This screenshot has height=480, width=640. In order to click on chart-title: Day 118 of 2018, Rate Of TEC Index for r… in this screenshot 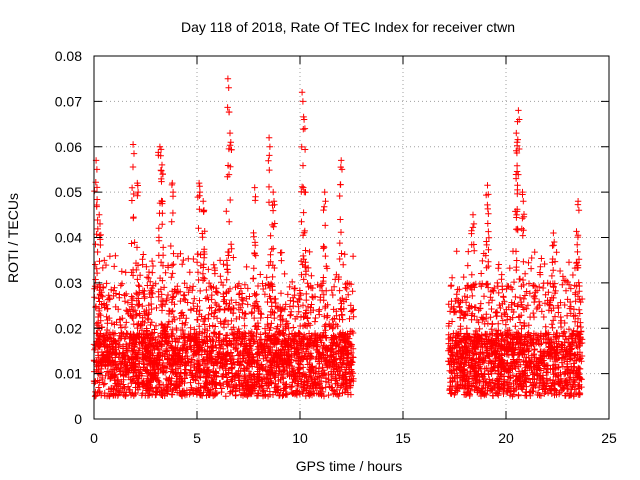, I will do `click(348, 27)`.